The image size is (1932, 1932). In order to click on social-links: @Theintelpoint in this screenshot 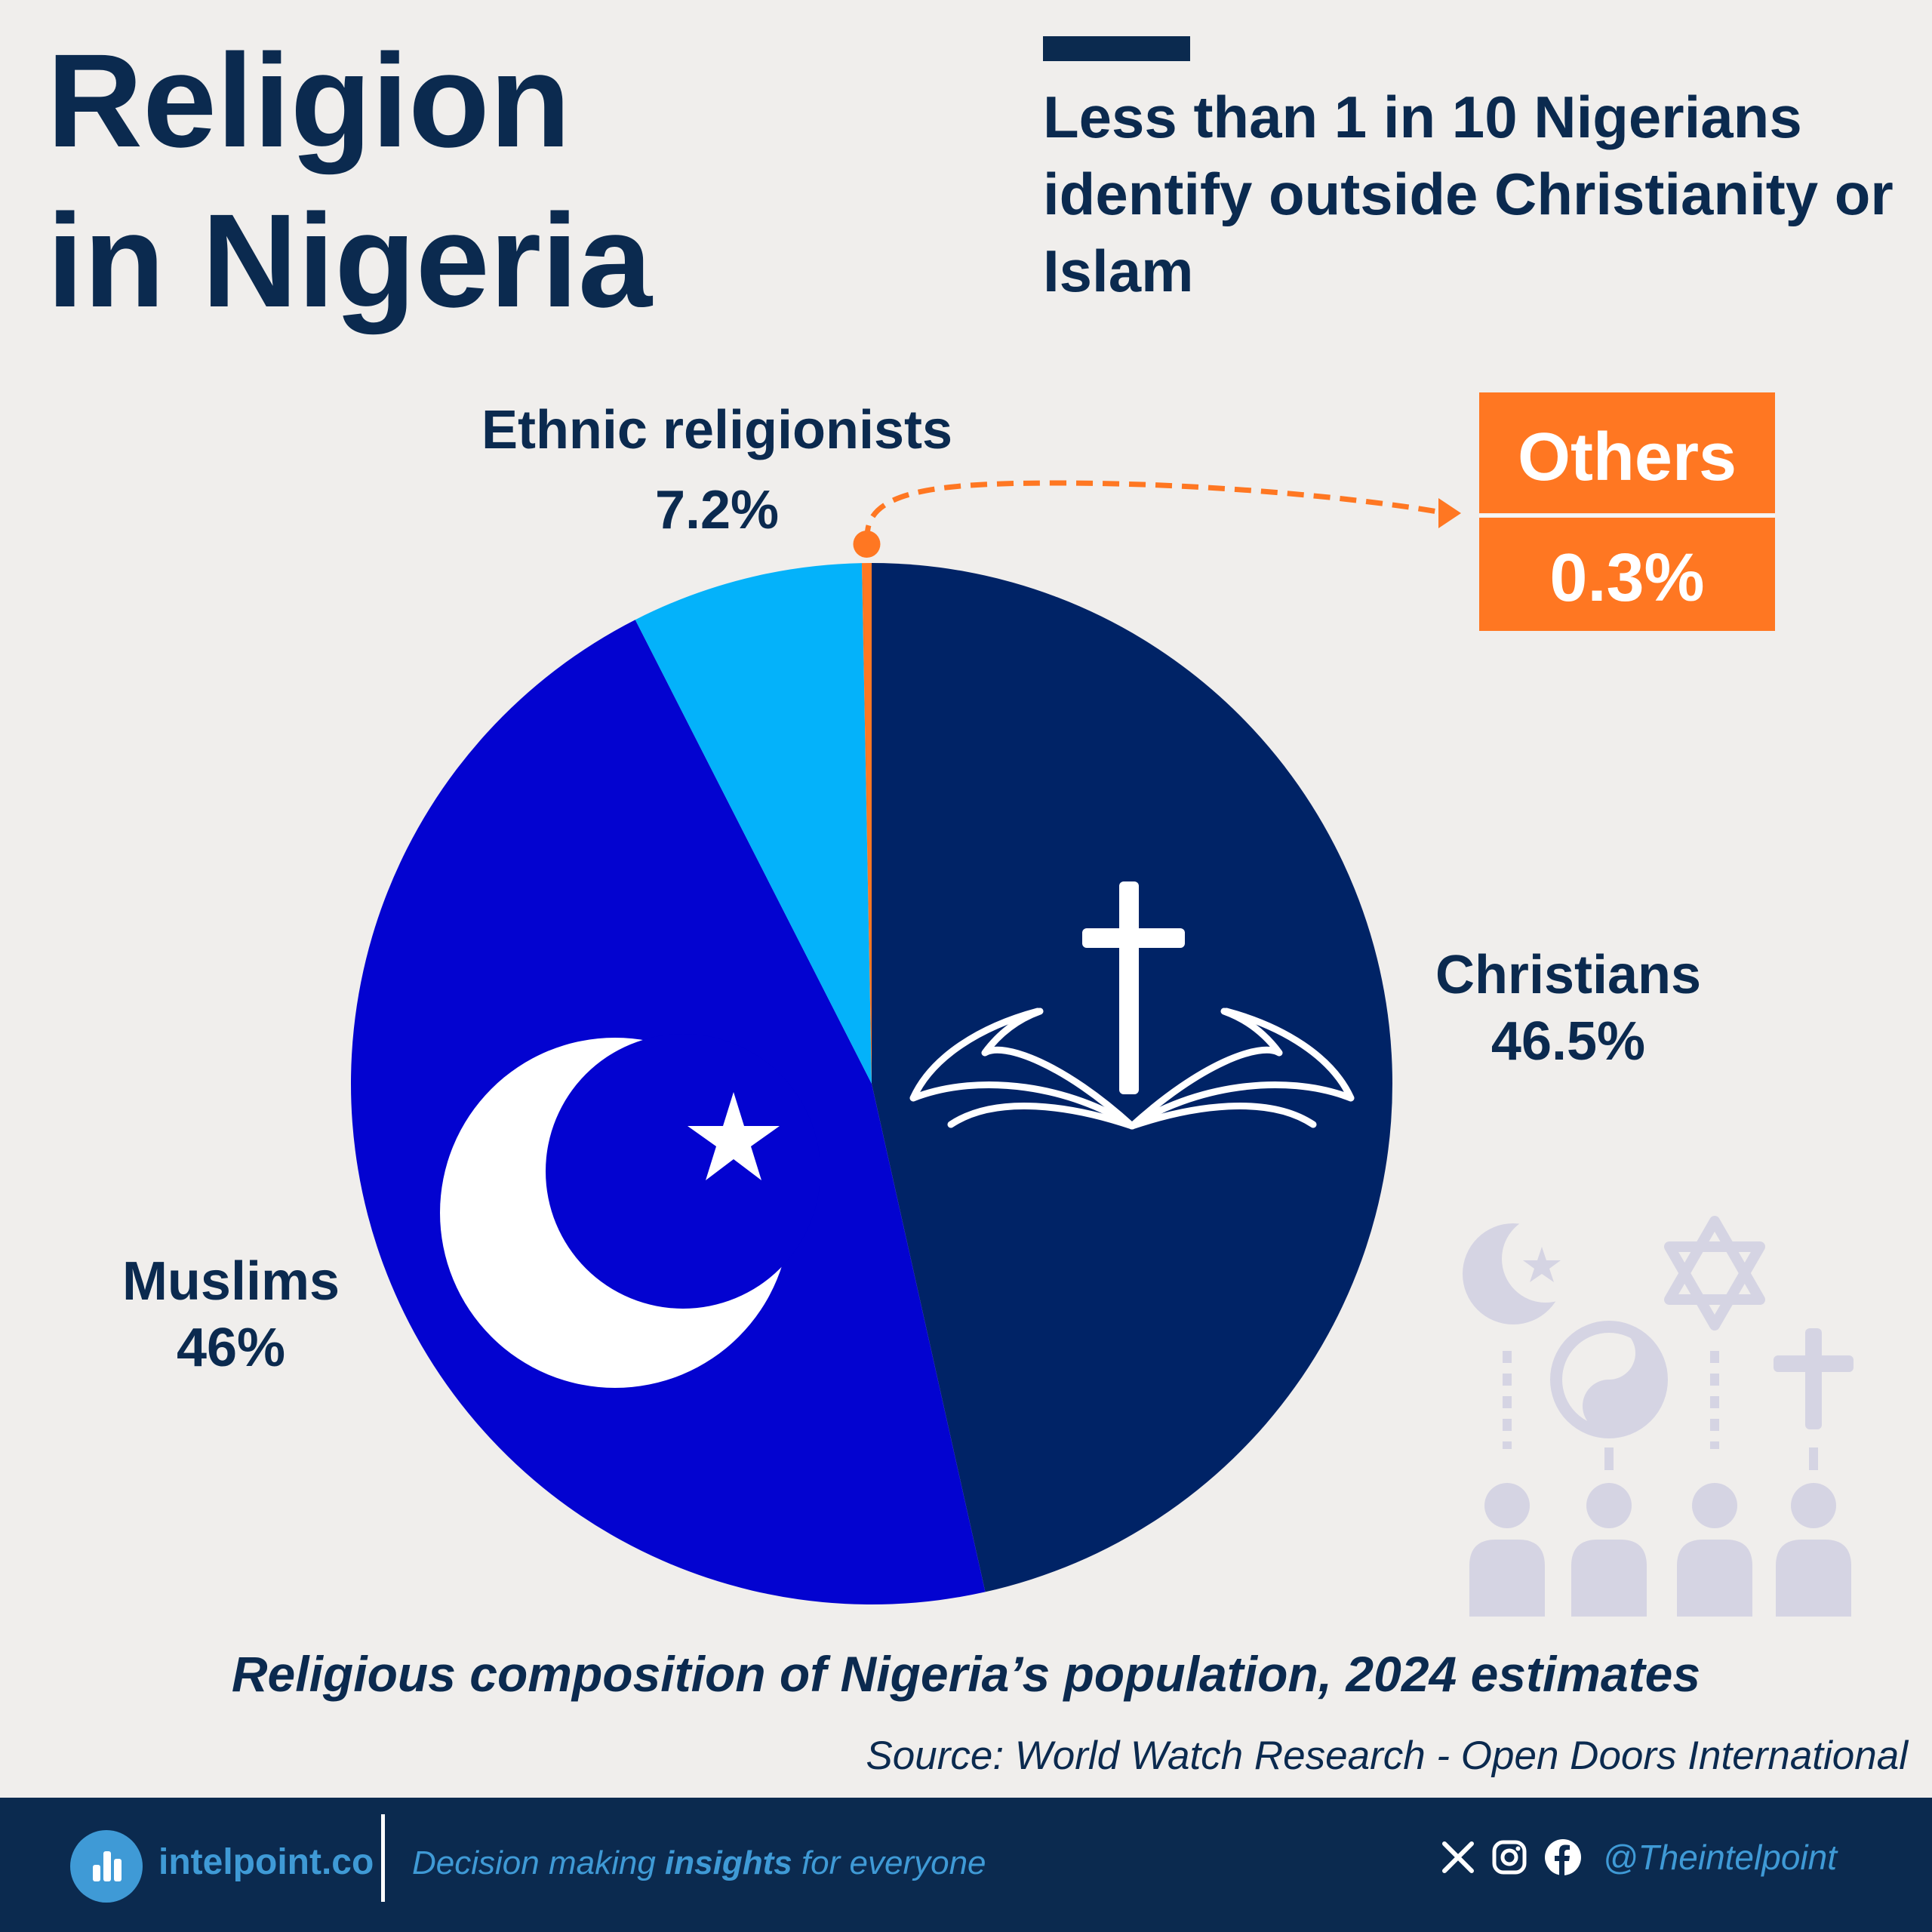, I will do `click(1639, 1857)`.